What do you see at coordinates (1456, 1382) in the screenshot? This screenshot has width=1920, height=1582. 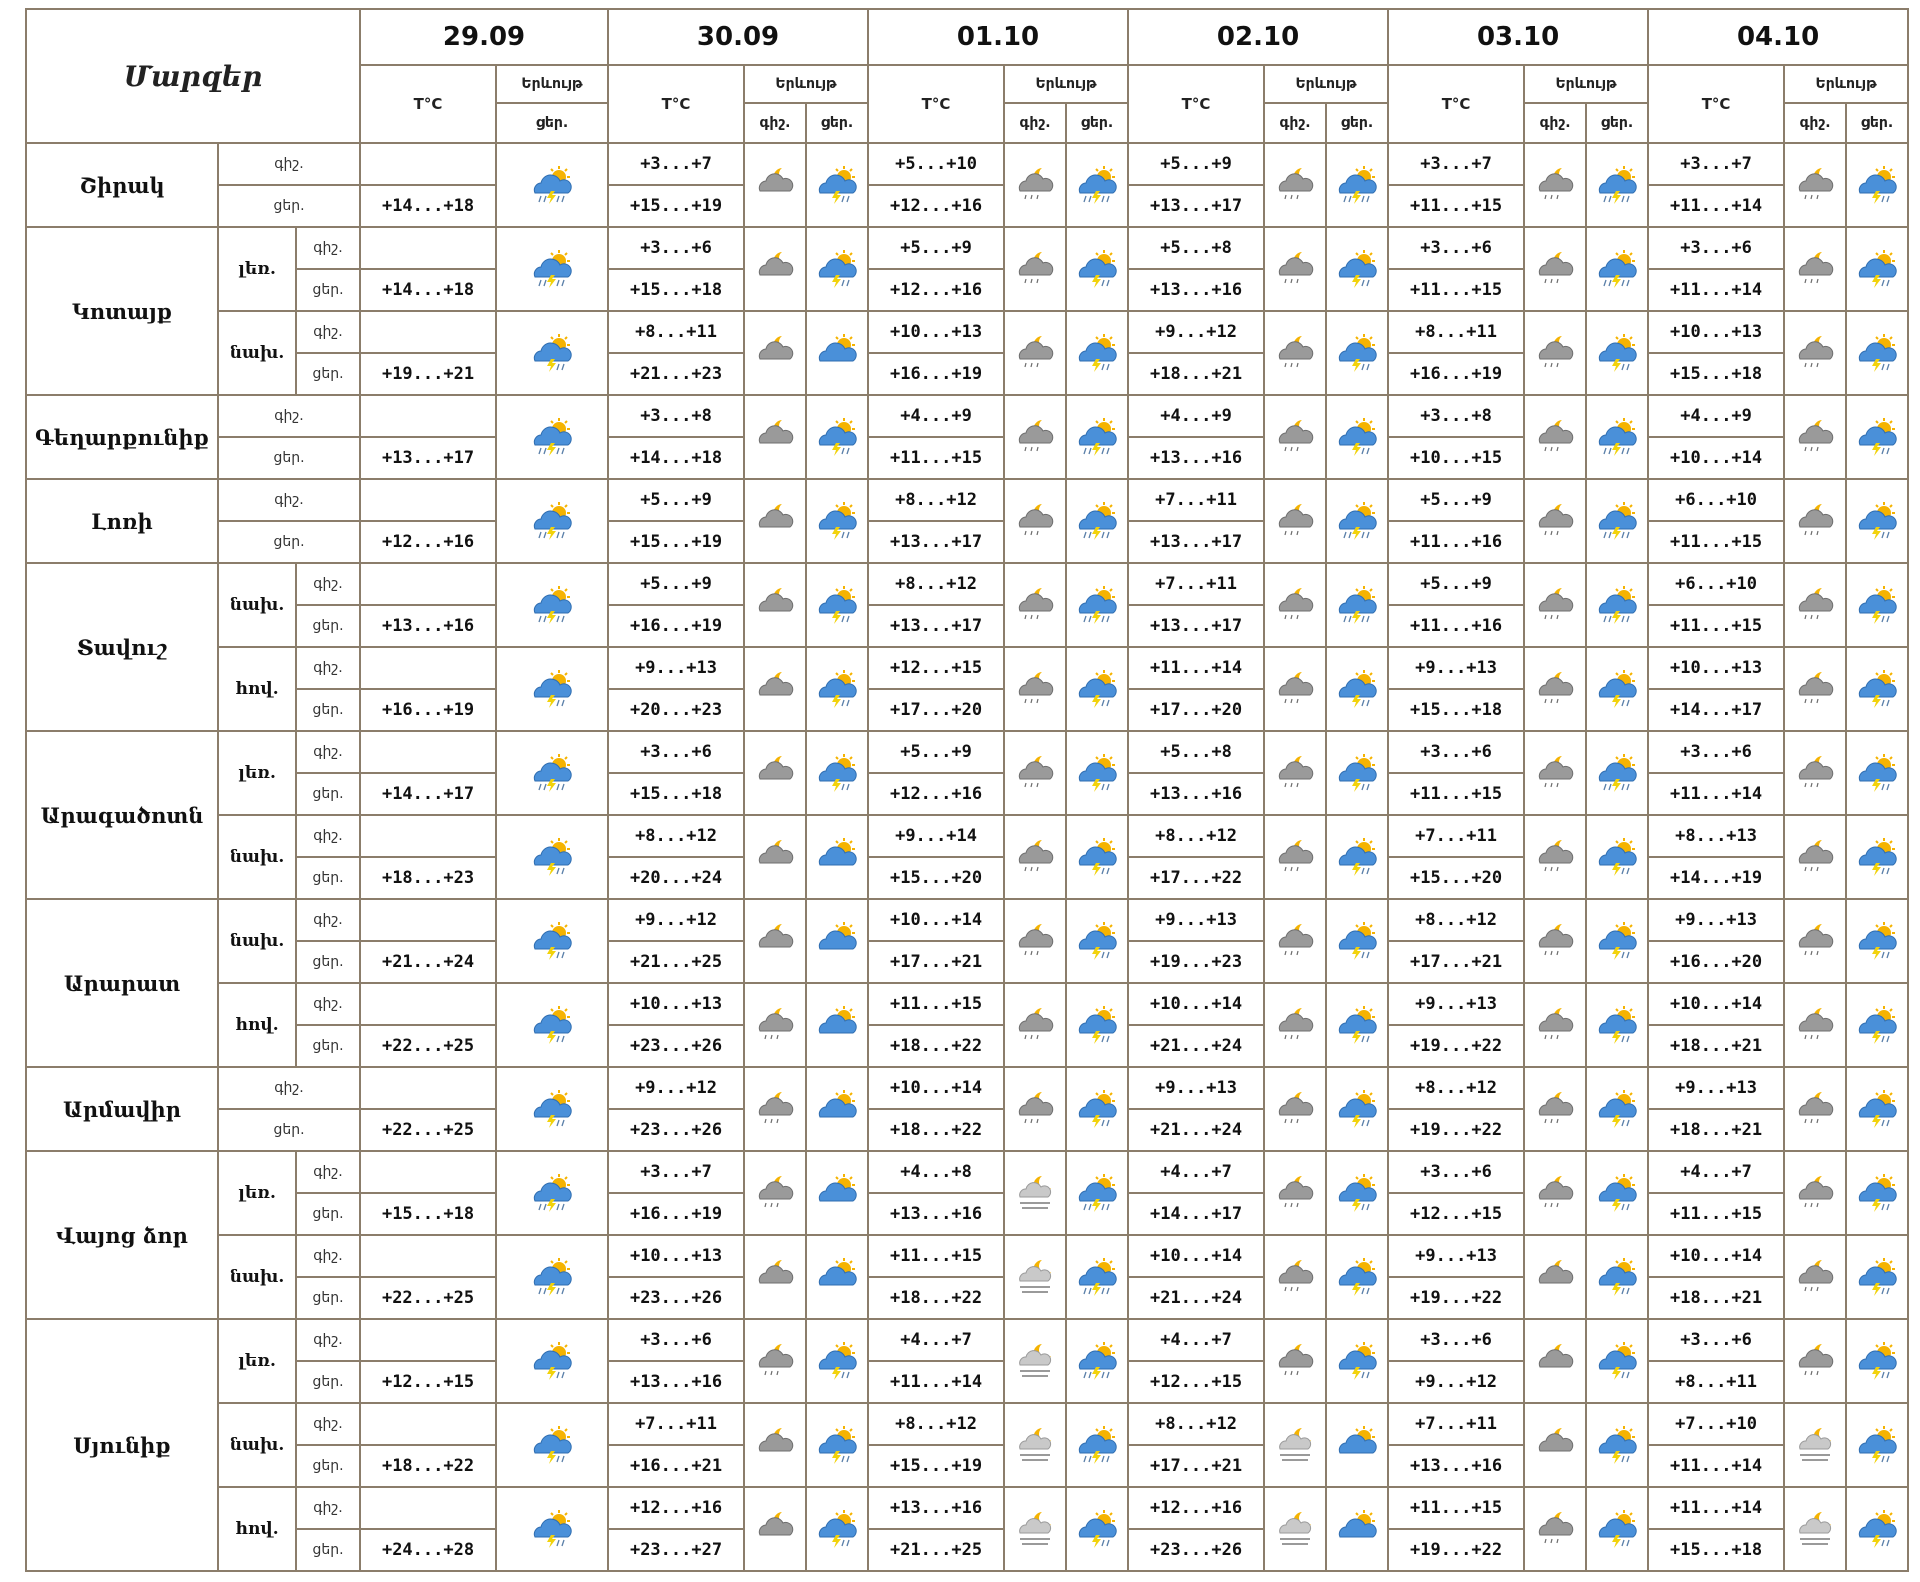 I see `day-temperature: +9...+12` at bounding box center [1456, 1382].